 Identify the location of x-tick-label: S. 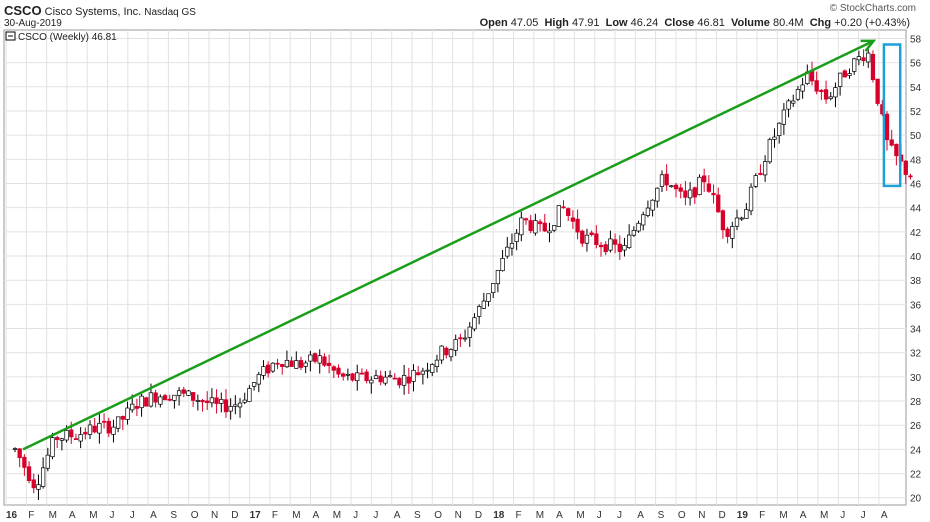
(661, 515).